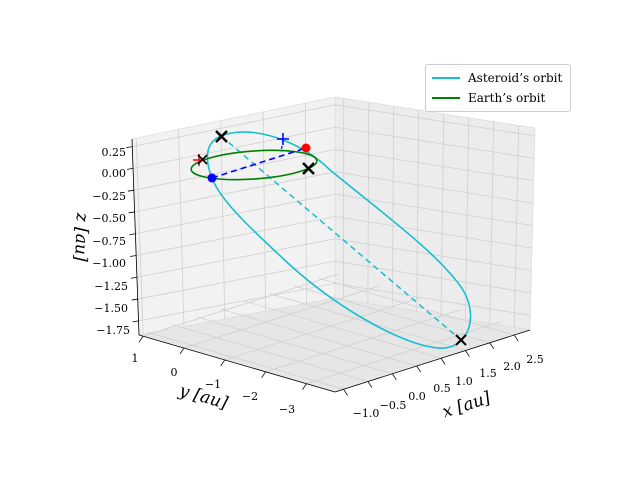 This screenshot has height=480, width=640. Describe the element at coordinates (135, 237) in the screenshot. I see `z-axis-line` at that location.